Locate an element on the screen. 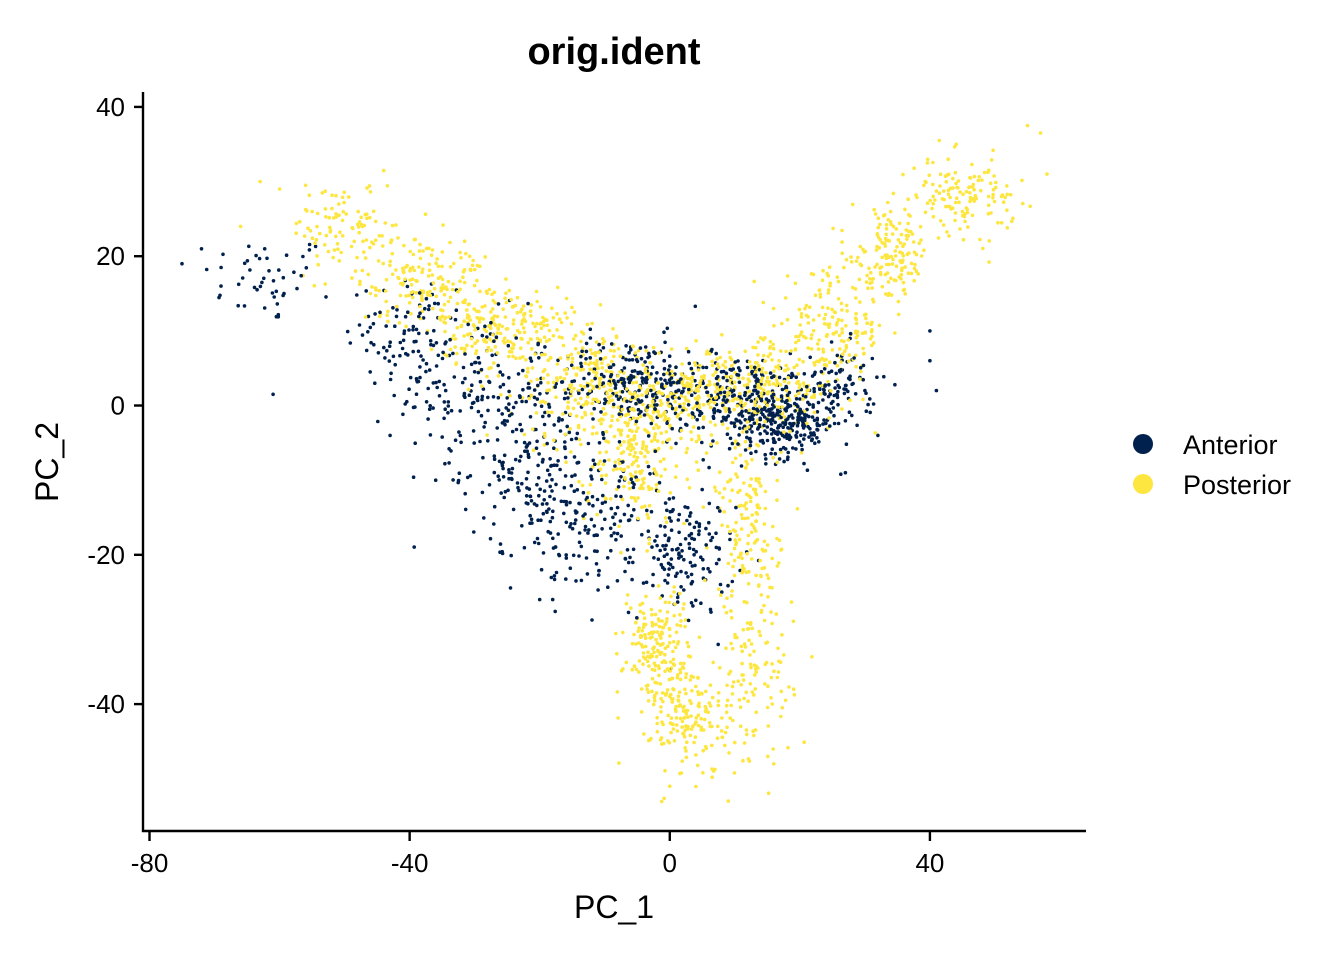 The width and height of the screenshot is (1344, 960). x-tick-label: -40 is located at coordinates (410, 863).